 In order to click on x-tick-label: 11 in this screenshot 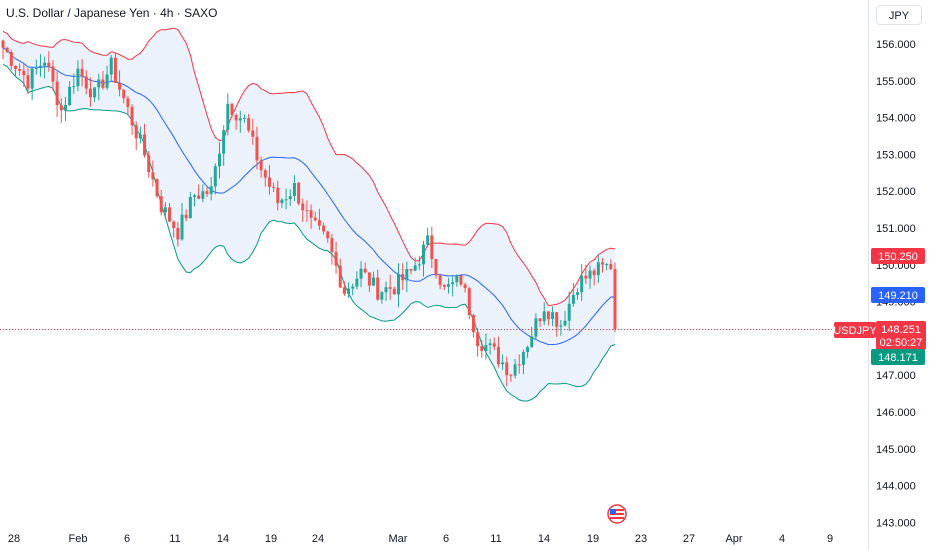, I will do `click(495, 539)`.